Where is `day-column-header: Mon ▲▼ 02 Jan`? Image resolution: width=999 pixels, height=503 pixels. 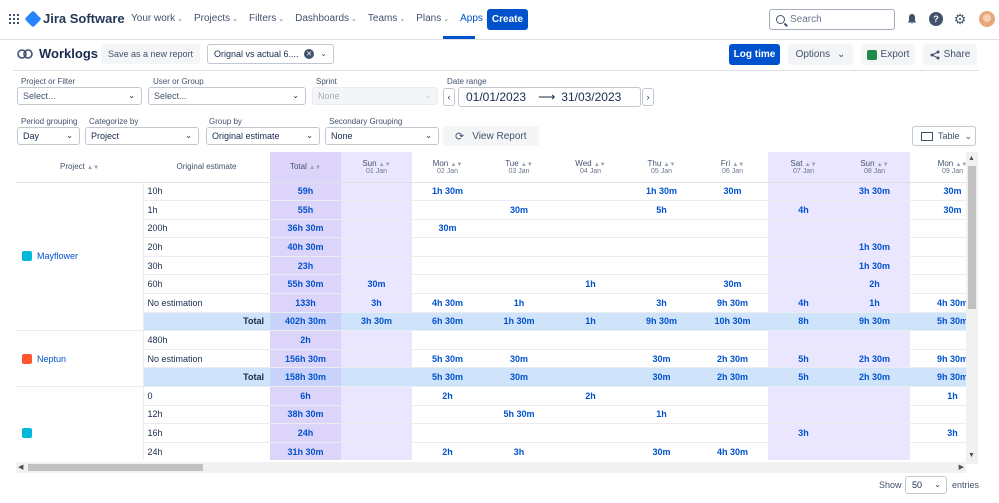 day-column-header: Mon ▲▼ 02 Jan is located at coordinates (447, 167).